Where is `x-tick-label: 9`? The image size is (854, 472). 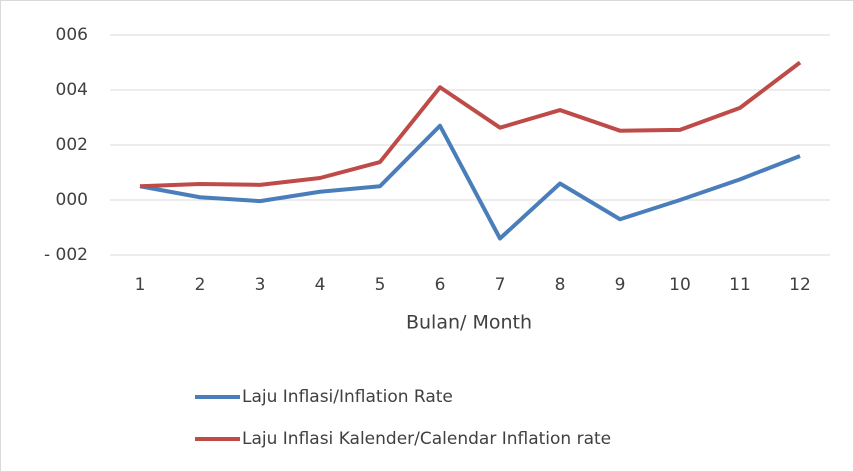
x-tick-label: 9 is located at coordinates (620, 285).